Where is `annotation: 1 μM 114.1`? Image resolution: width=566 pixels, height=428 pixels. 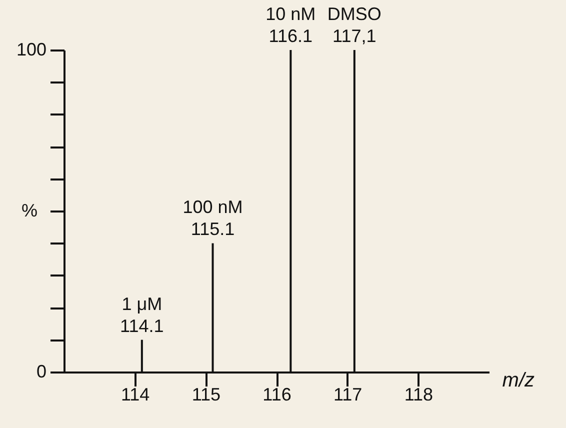 annotation: 1 μM 114.1 is located at coordinates (142, 315).